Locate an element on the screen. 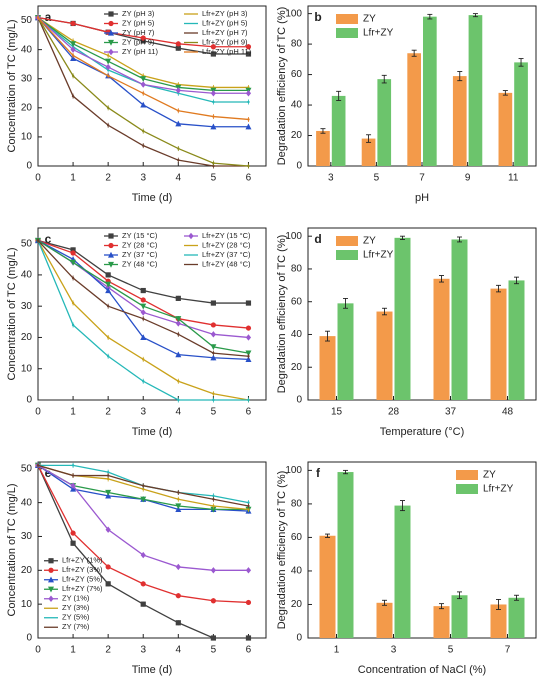  legend-entry-zy-ph-11: ZY (pH 11) is located at coordinates (131, 51).